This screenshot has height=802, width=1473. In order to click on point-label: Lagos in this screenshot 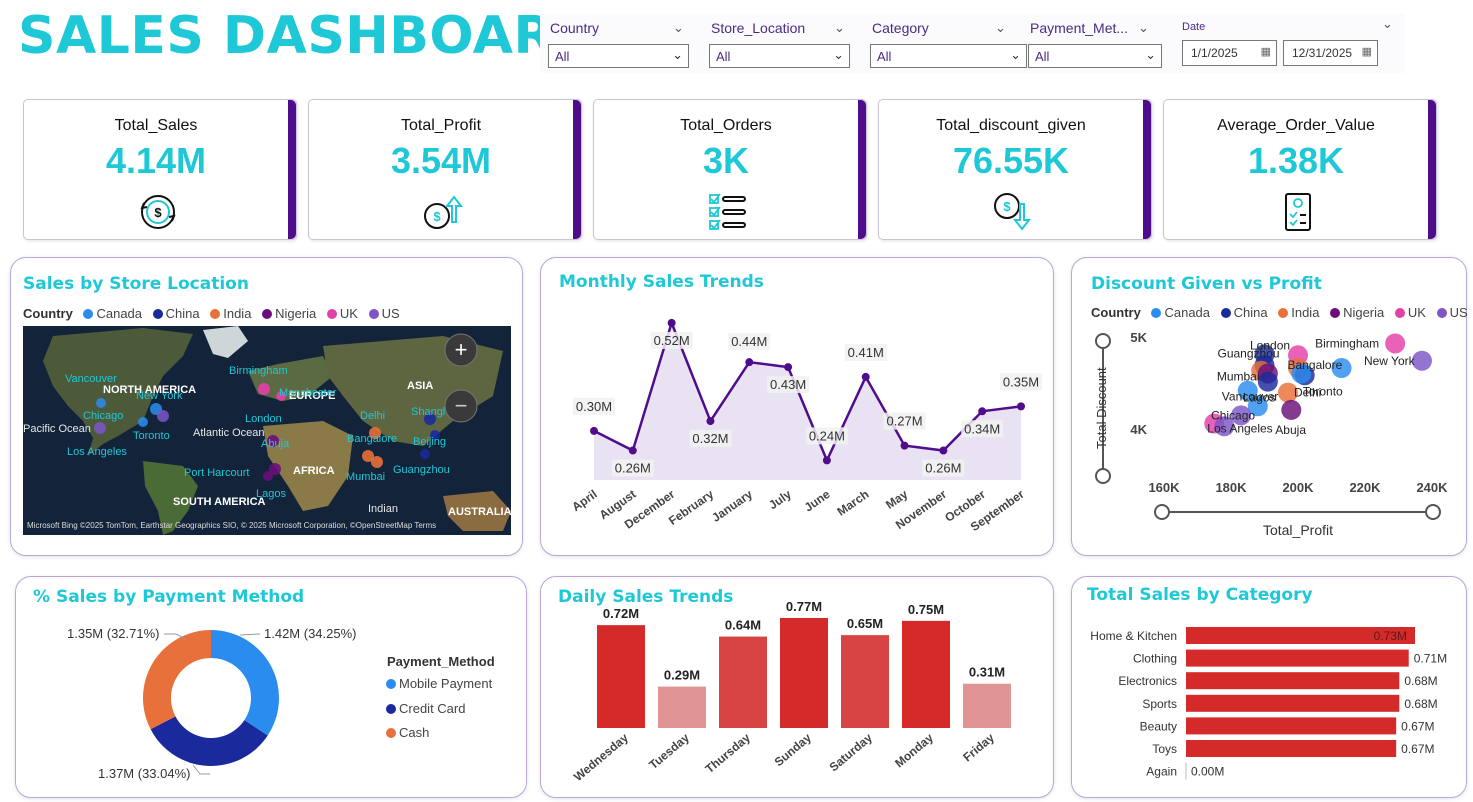, I will do `click(1259, 398)`.